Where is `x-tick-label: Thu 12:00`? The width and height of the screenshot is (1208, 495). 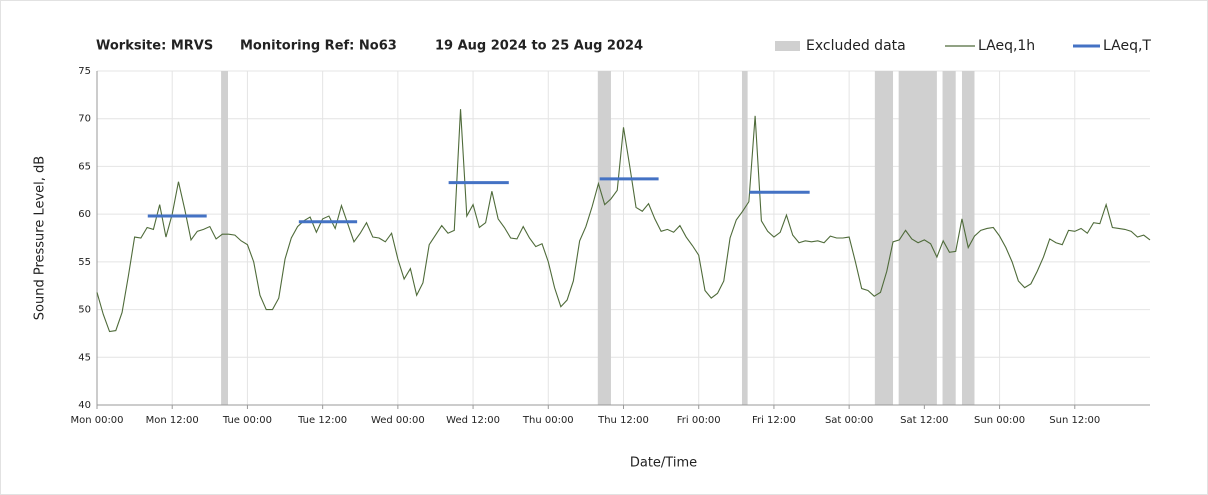 x-tick-label: Thu 12:00 is located at coordinates (623, 420).